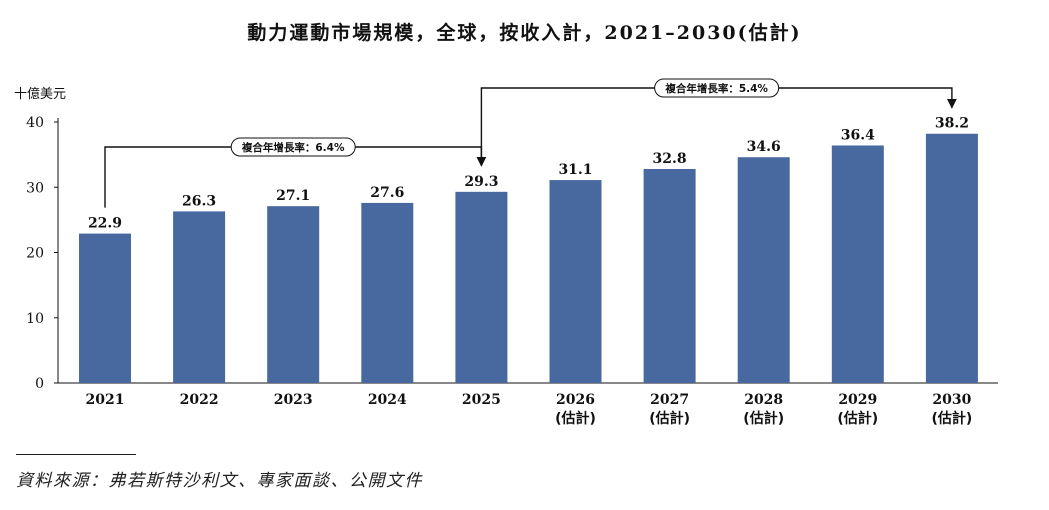  Describe the element at coordinates (35, 254) in the screenshot. I see `y-tick-label: 20` at that location.